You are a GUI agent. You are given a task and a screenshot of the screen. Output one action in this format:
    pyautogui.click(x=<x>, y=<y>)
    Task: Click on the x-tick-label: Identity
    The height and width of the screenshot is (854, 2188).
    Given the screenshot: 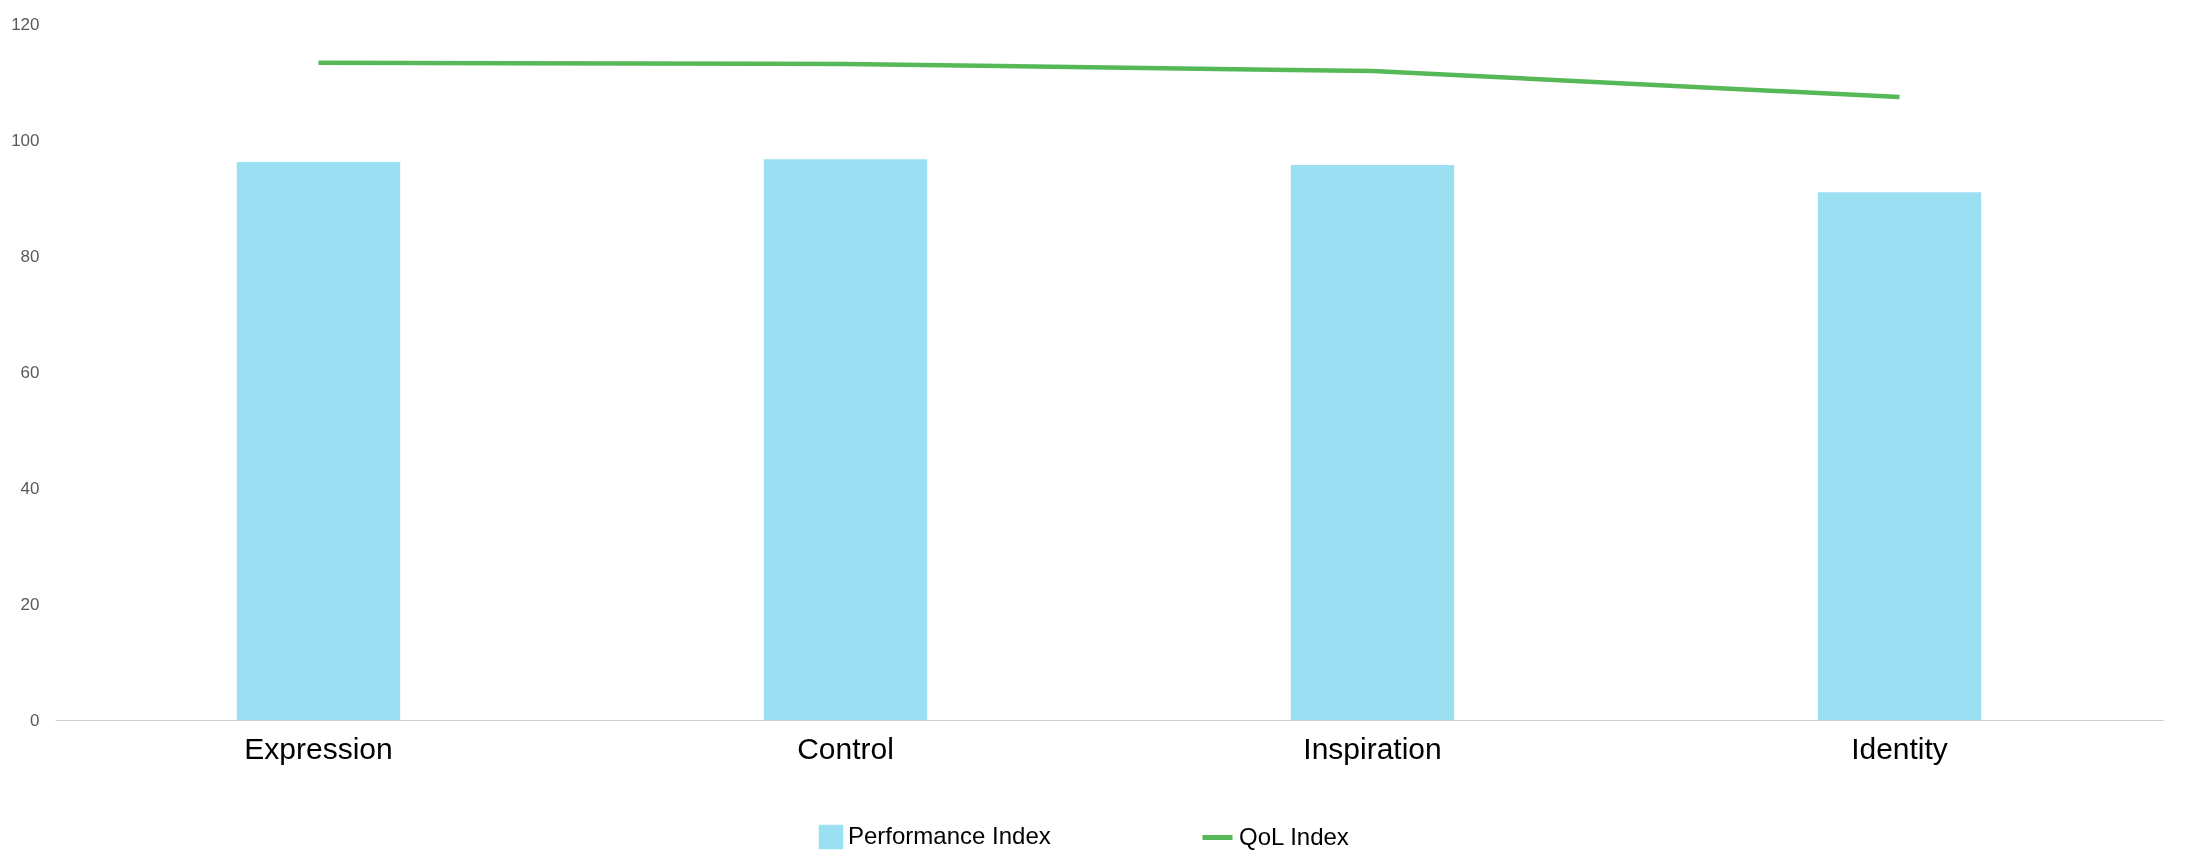 What is the action you would take?
    pyautogui.click(x=1899, y=748)
    